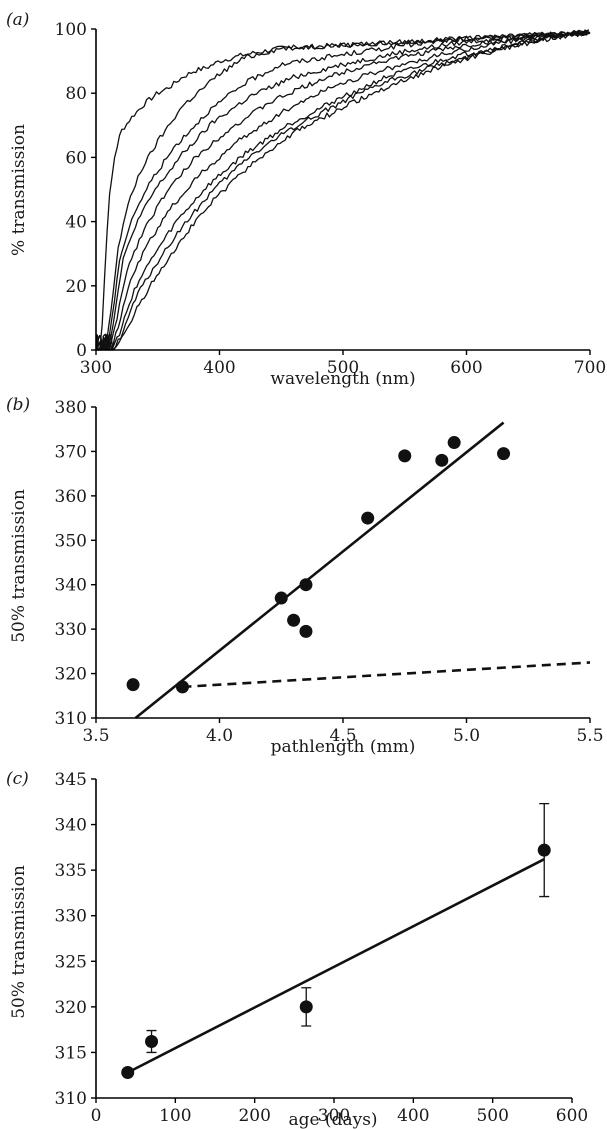  I want to click on panel-a-y-tick-label: 40, so click(76, 223).